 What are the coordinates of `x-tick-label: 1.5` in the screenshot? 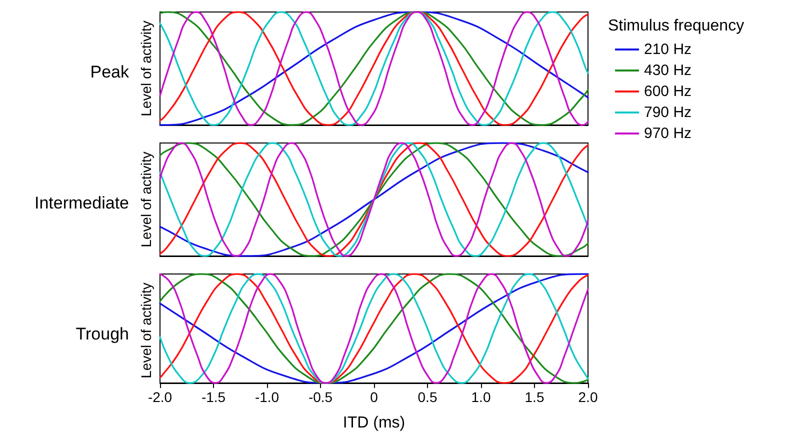 It's located at (534, 397).